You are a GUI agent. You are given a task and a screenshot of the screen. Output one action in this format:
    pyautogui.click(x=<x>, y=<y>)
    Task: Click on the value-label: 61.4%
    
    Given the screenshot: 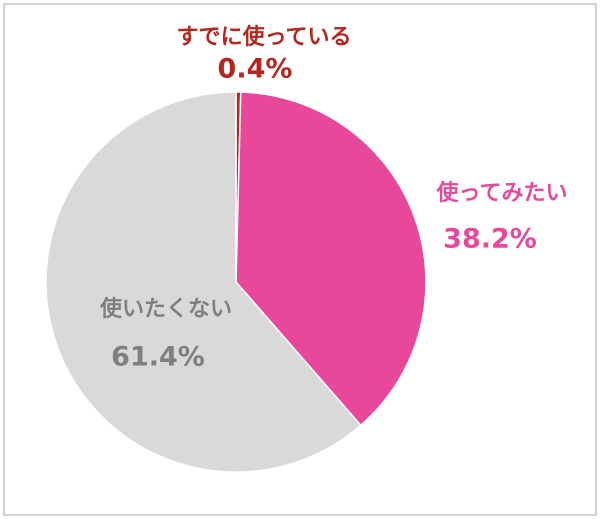 What is the action you would take?
    pyautogui.click(x=158, y=357)
    